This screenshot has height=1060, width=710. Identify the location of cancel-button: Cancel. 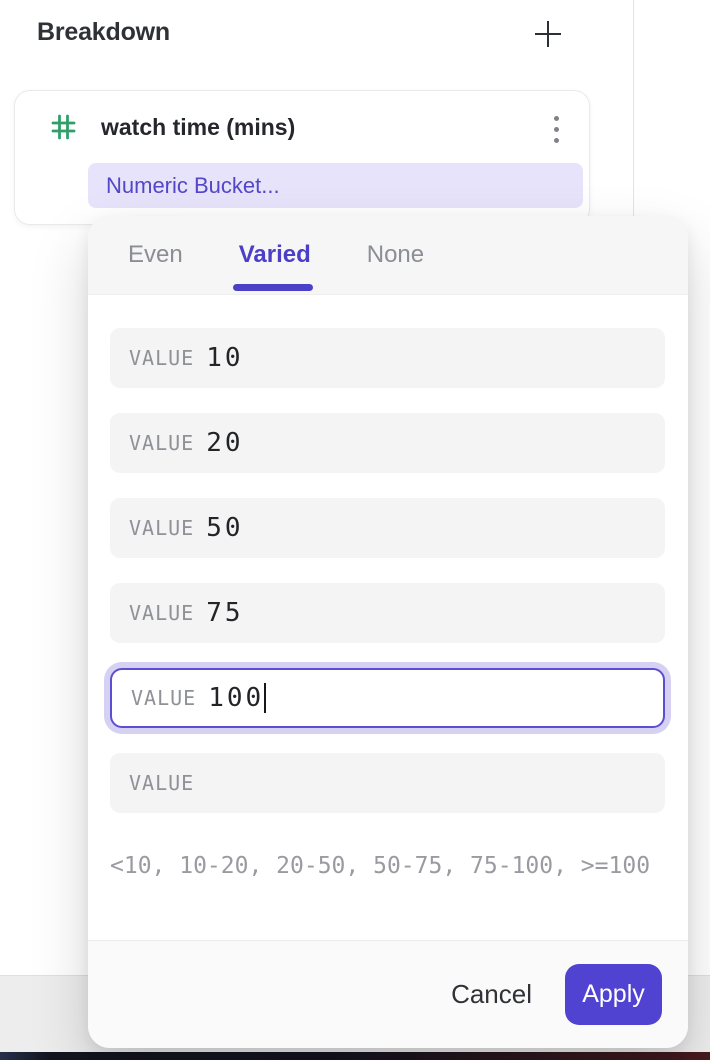
(491, 994).